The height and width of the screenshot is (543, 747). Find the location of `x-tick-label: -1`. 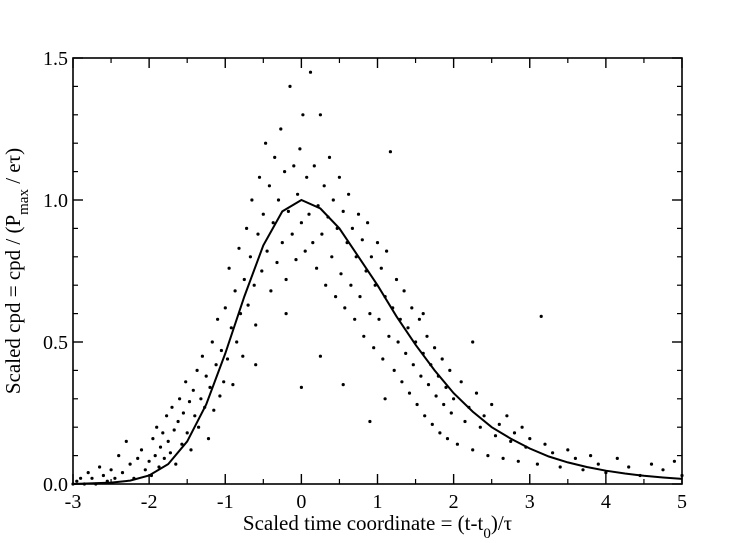

x-tick-label: -1 is located at coordinates (225, 502).